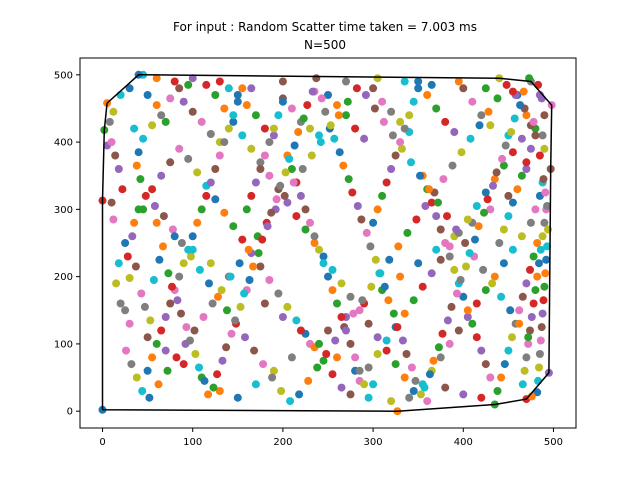 Image resolution: width=640 pixels, height=480 pixels. I want to click on y-tick-label: 0, so click(70, 412).